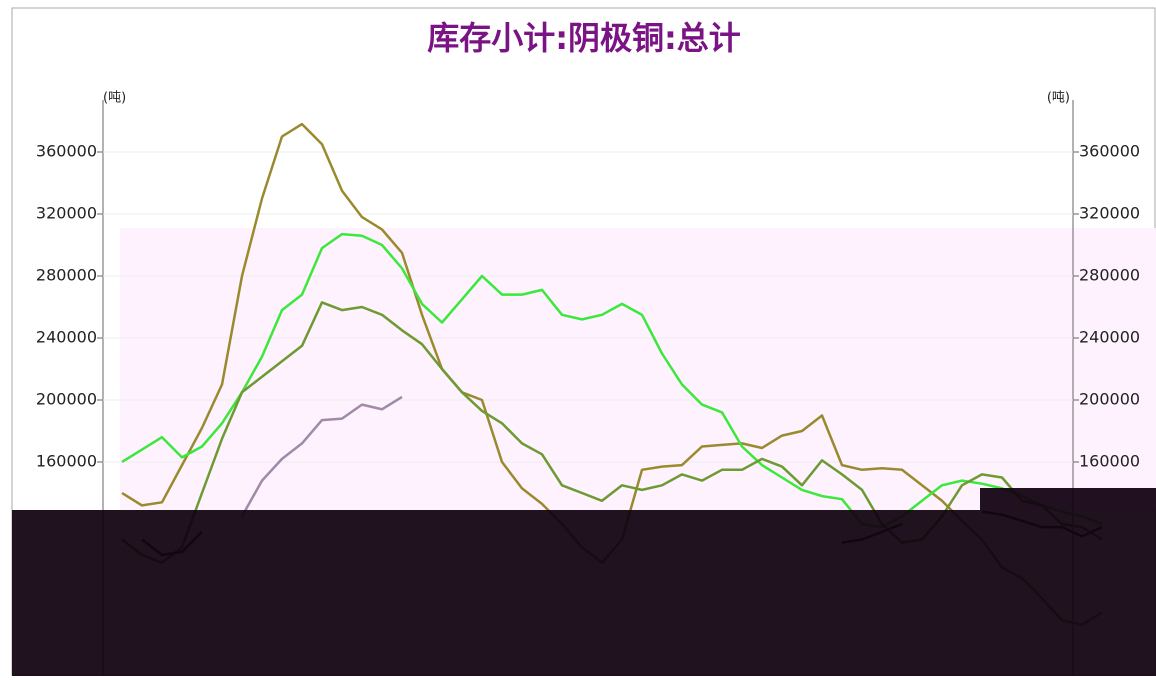 The image size is (1156, 680). What do you see at coordinates (1058, 98) in the screenshot?
I see `y2-unit: (吨)` at bounding box center [1058, 98].